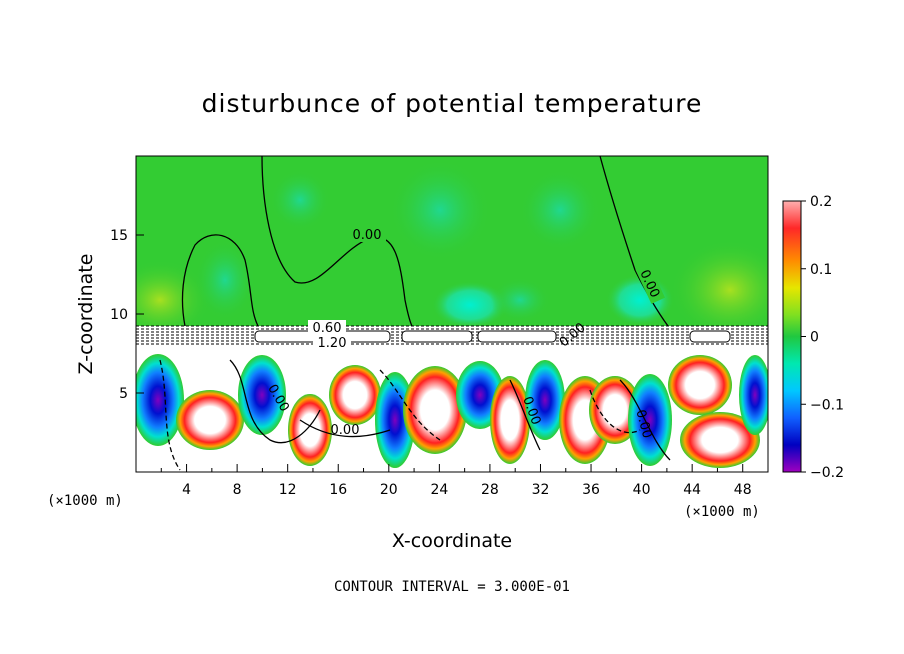  I want to click on y-tick-label: 10, so click(119, 315).